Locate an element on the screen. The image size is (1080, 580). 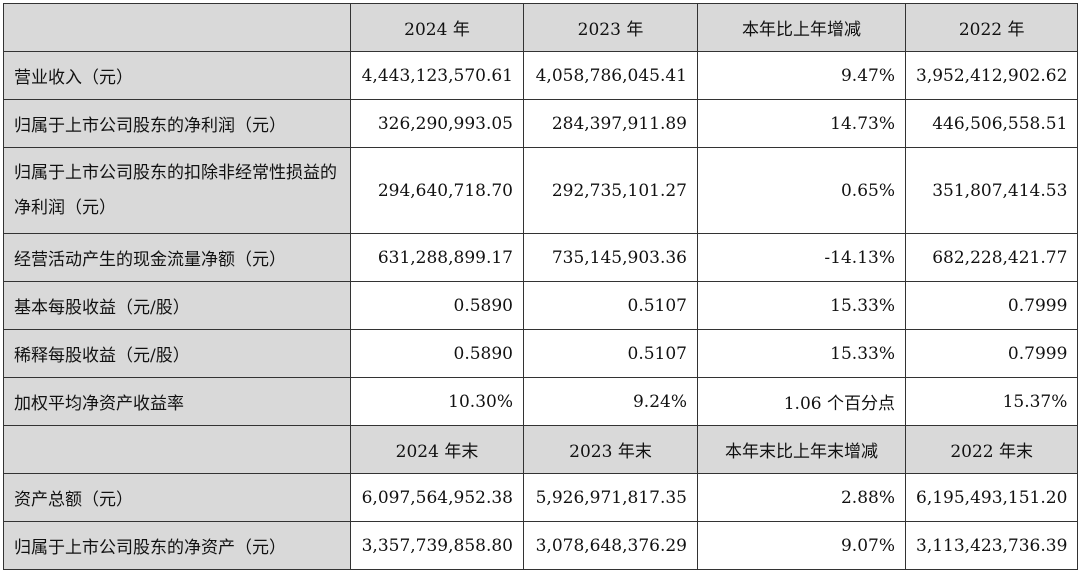
cell-change-end: 9.07% is located at coordinates (801, 545).